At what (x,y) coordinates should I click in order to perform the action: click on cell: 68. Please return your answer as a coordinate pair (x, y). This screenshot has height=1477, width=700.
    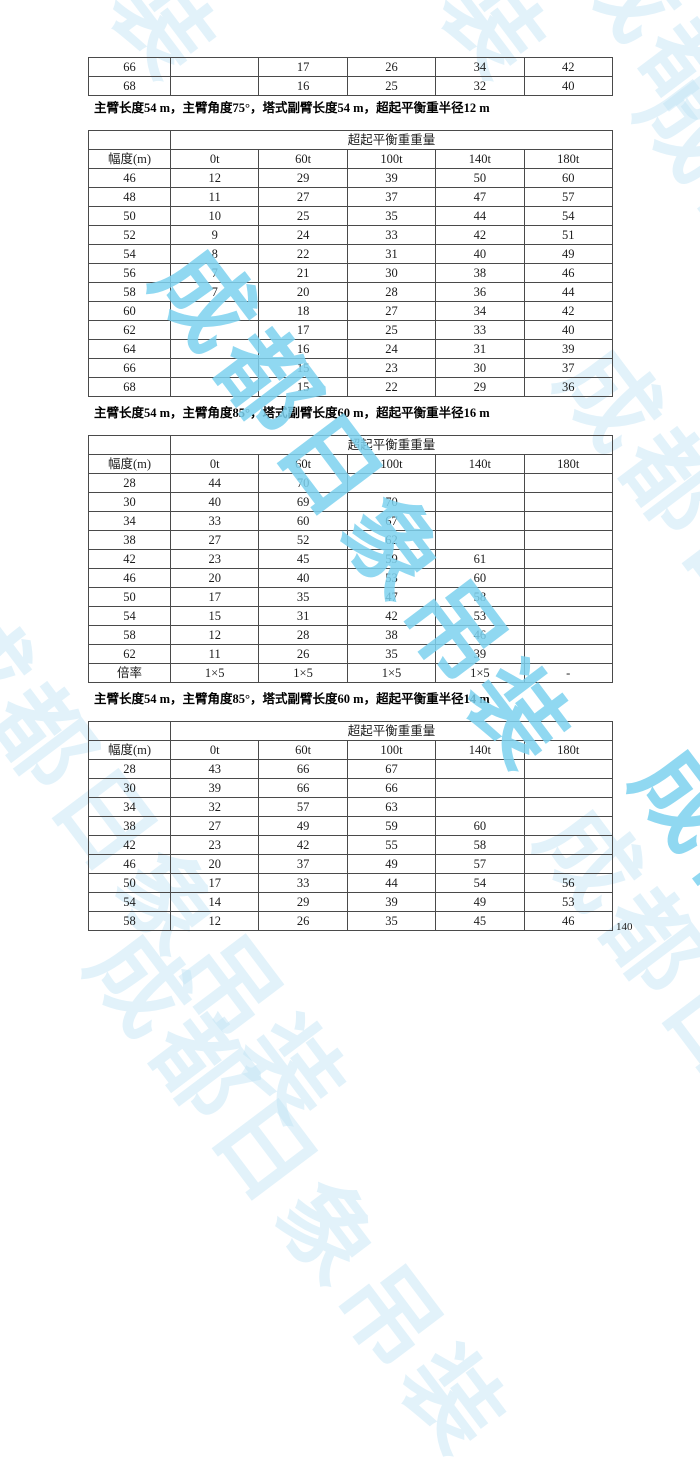
    Looking at the image, I should click on (129, 387).